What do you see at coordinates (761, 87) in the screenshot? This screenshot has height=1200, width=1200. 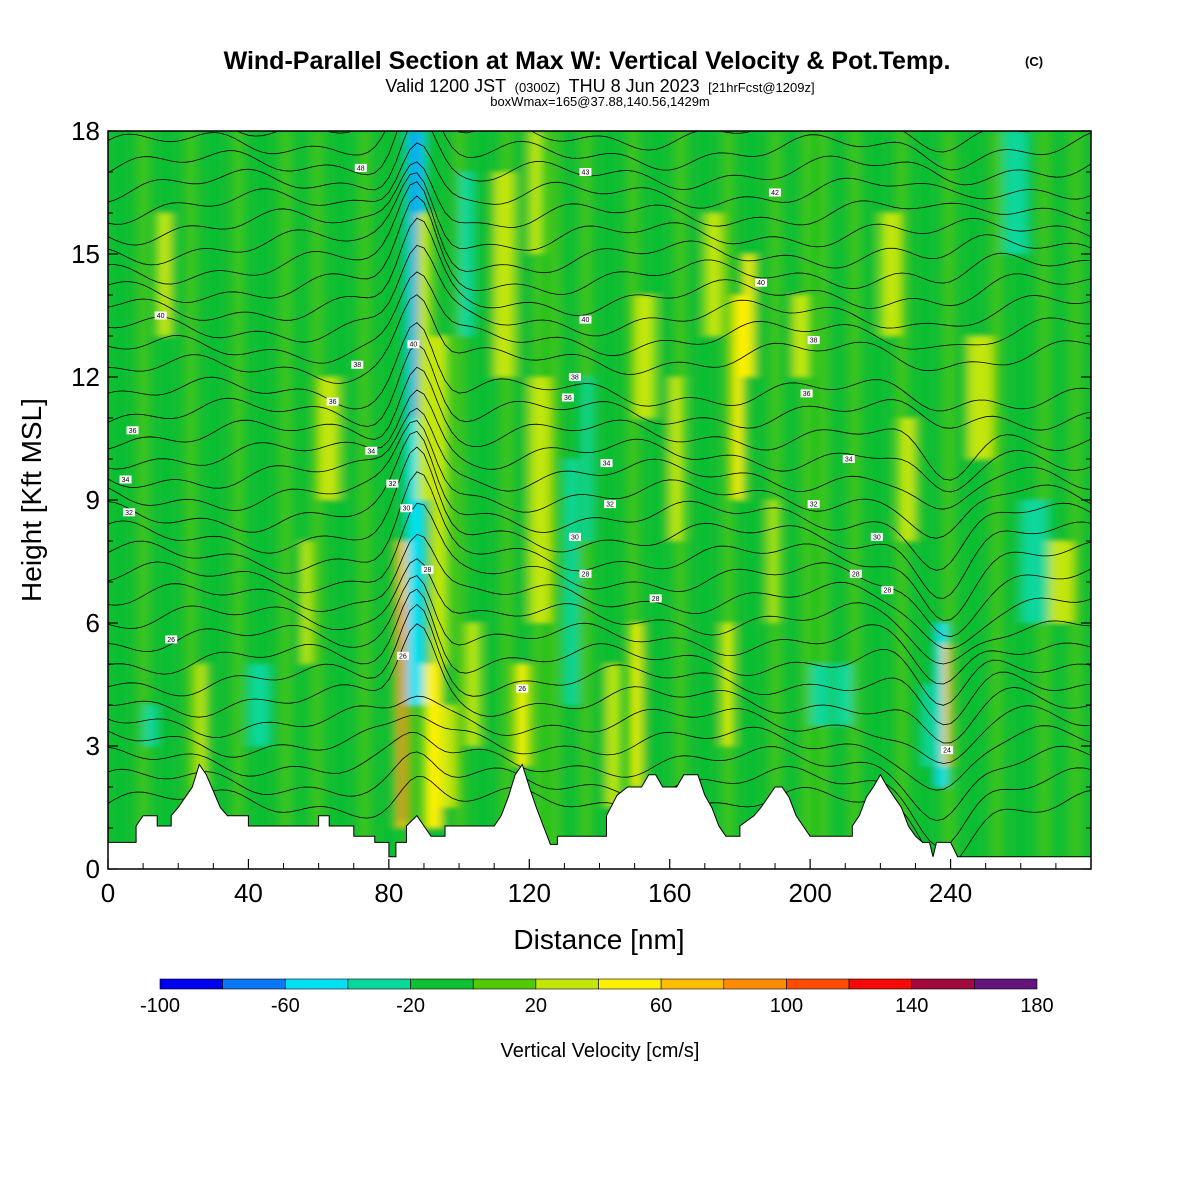 I see `valid-forecast: [21hrFcst@1209z]` at bounding box center [761, 87].